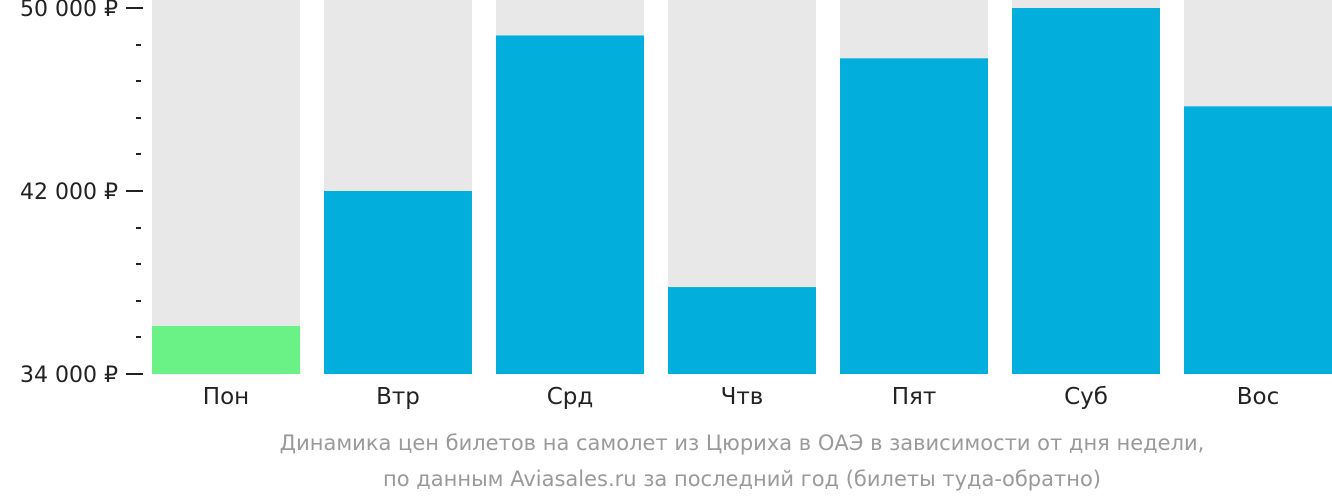 The height and width of the screenshot is (502, 1332). What do you see at coordinates (914, 397) in the screenshot?
I see `x-tick-label: Пят` at bounding box center [914, 397].